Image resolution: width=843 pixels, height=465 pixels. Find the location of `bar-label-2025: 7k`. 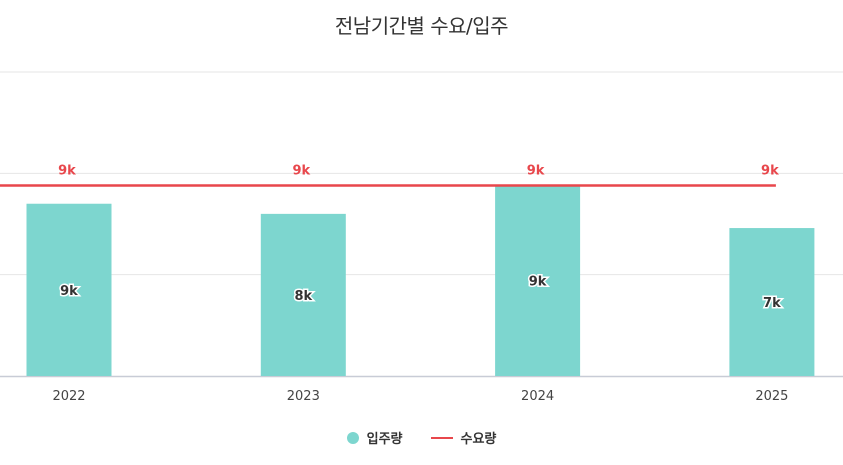

bar-label-2025: 7k is located at coordinates (772, 303).